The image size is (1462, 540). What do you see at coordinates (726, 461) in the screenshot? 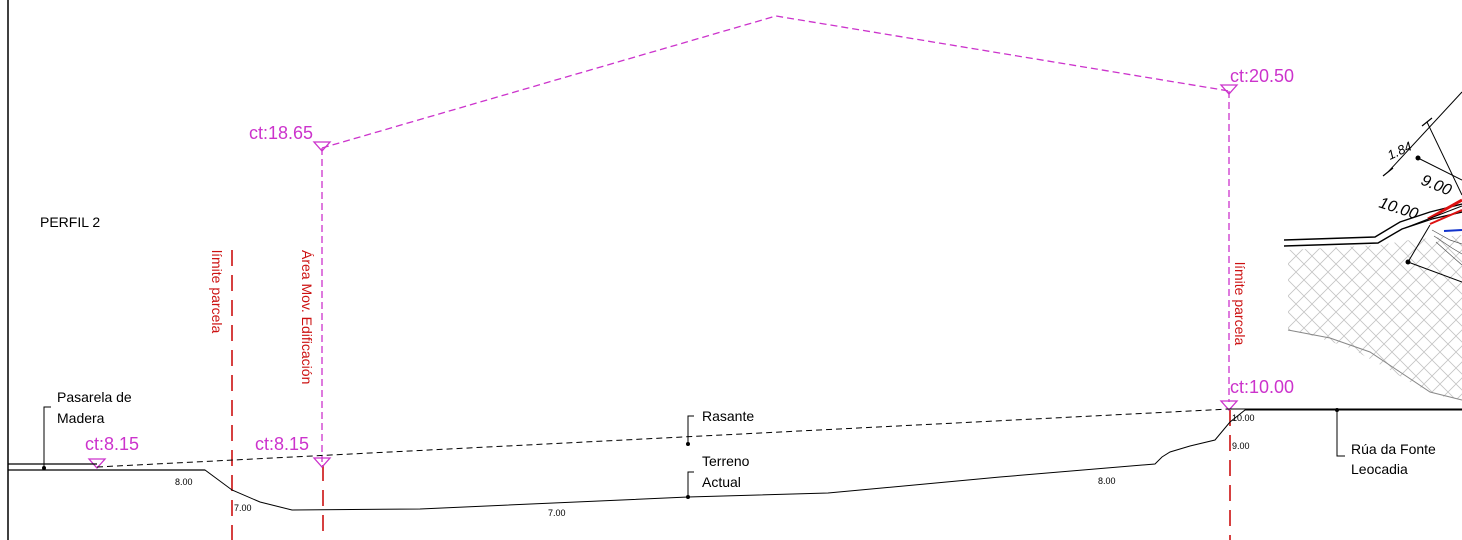
I see `terrain-label-1: Terreno` at bounding box center [726, 461].